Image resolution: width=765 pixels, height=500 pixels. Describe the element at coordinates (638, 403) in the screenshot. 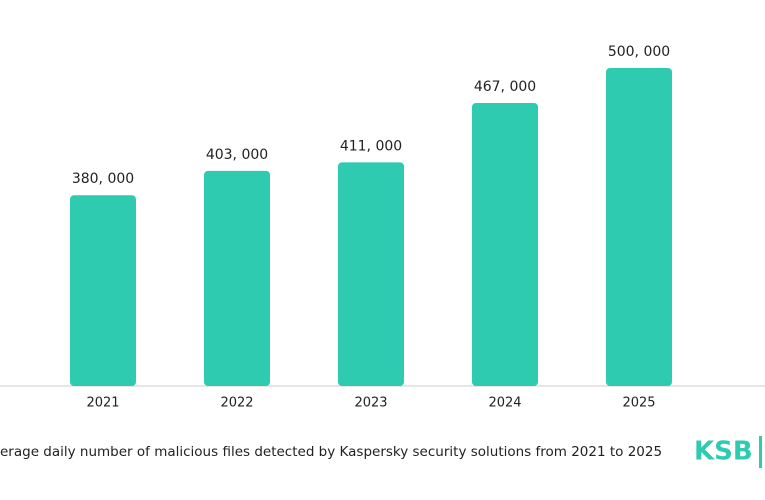

I see `x-tick-label: 2025` at that location.